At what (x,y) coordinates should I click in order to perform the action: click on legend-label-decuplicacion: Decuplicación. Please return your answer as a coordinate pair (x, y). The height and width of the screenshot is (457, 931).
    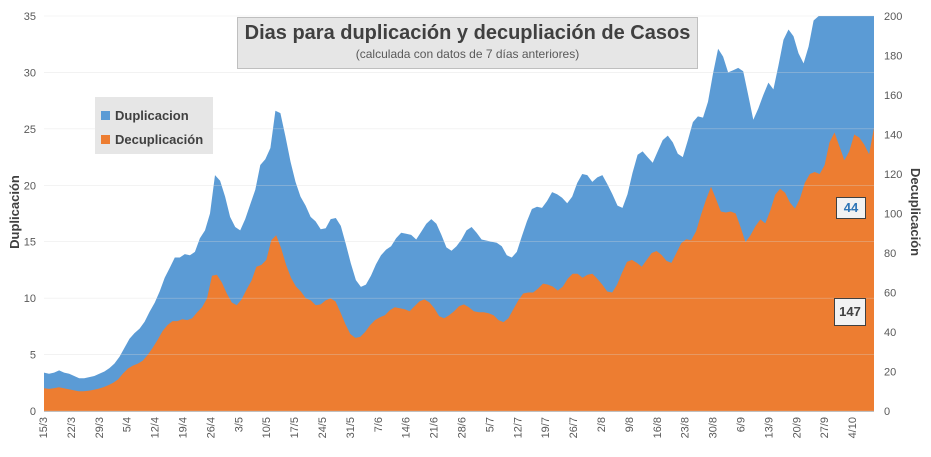
    Looking at the image, I should click on (159, 139).